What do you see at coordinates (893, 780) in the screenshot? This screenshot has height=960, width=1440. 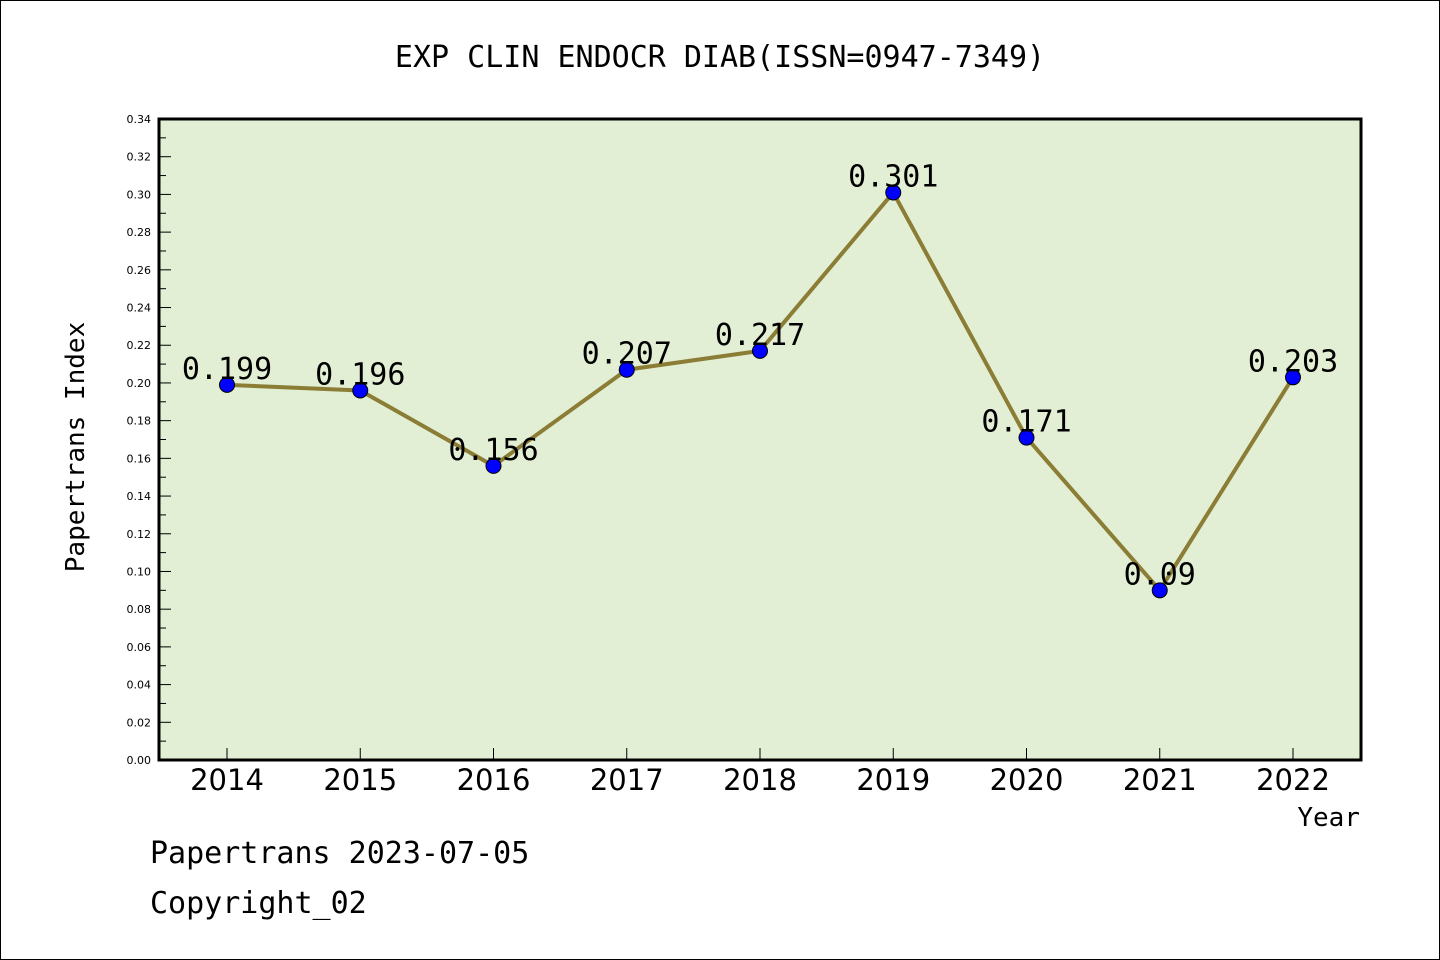 I see `x-tick-label: 2019` at bounding box center [893, 780].